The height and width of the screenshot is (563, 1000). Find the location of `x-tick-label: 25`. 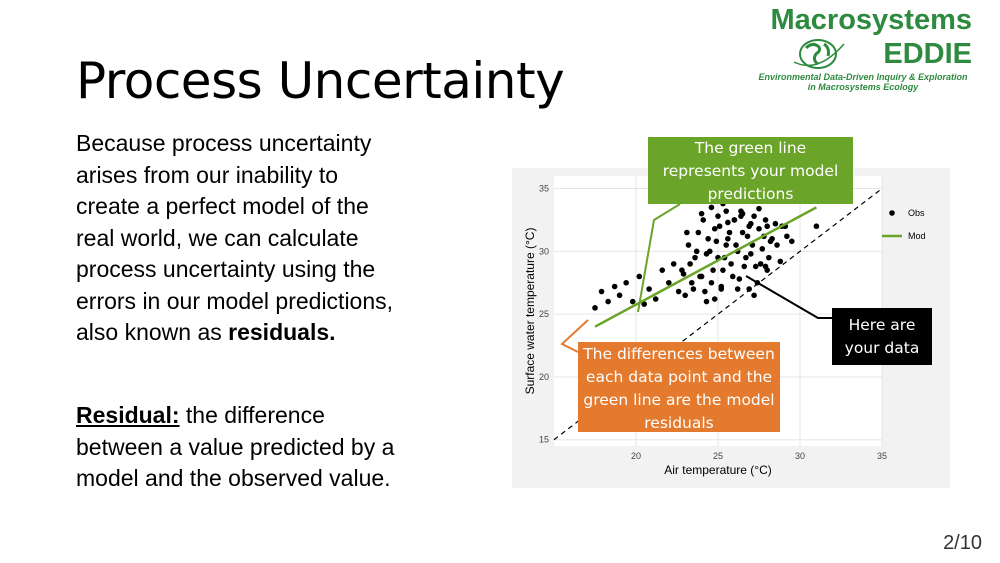

x-tick-label: 25 is located at coordinates (718, 456).